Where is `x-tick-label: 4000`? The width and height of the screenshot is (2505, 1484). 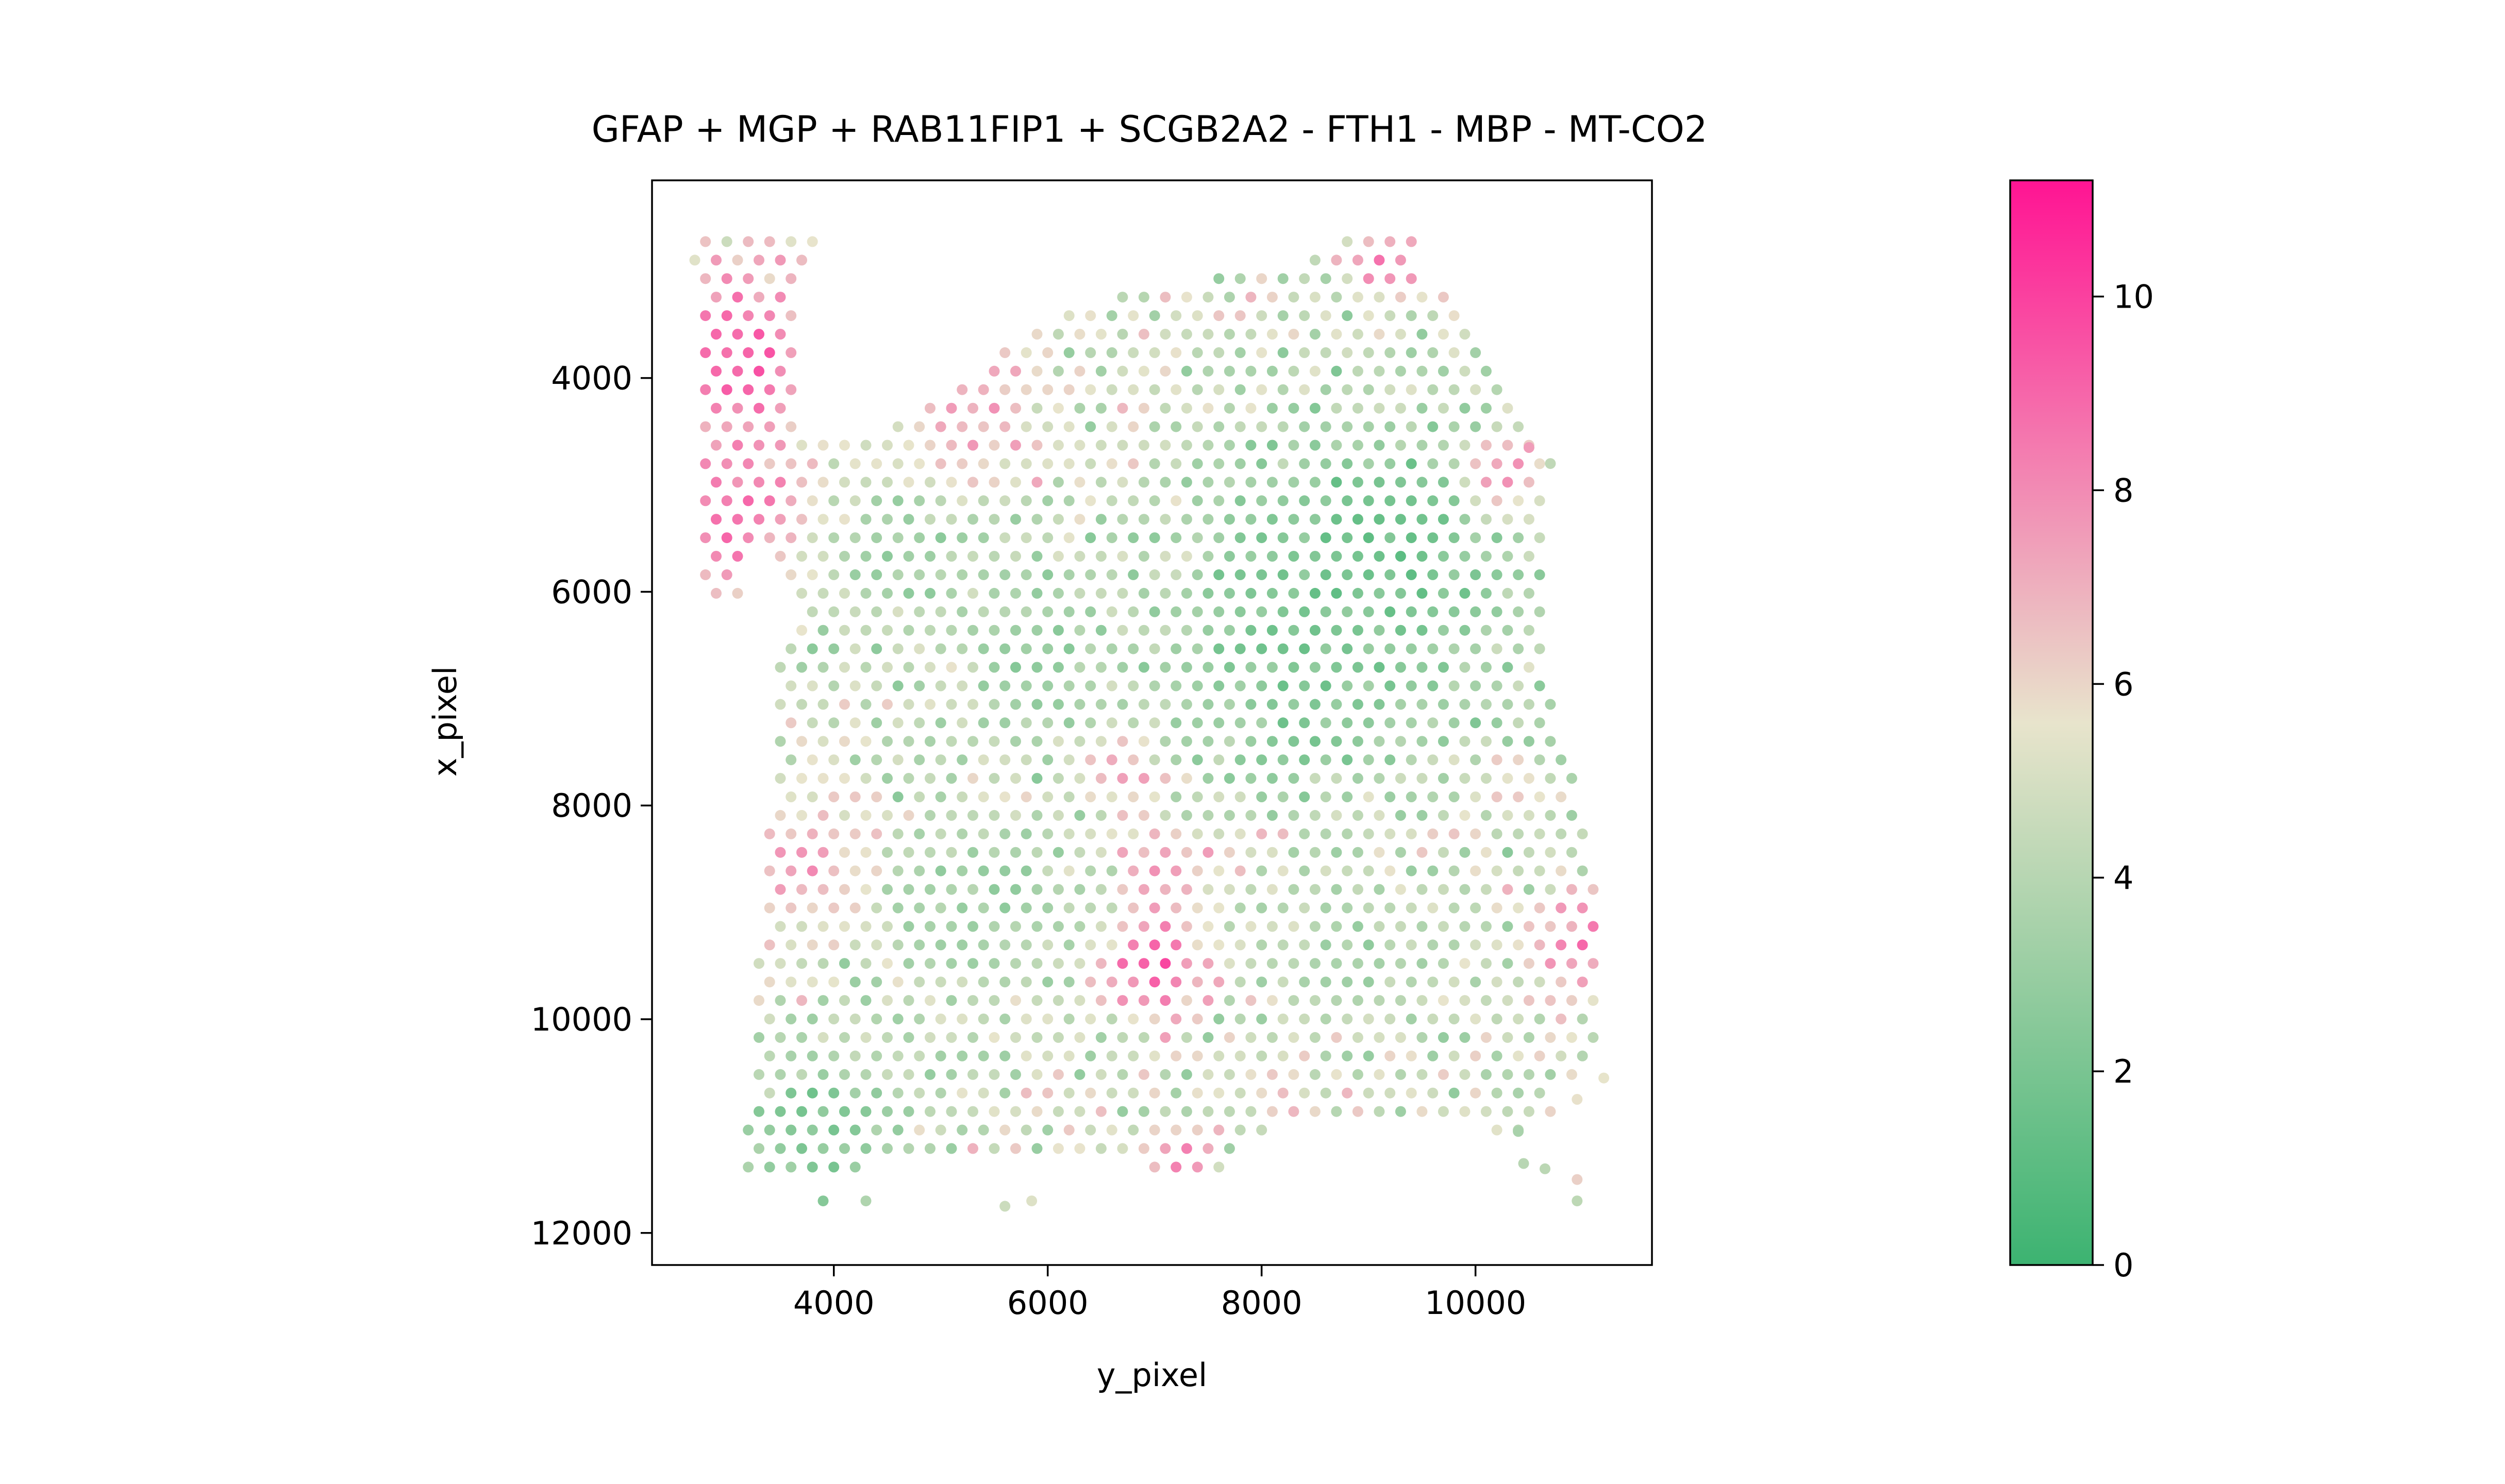
x-tick-label: 4000 is located at coordinates (834, 1303).